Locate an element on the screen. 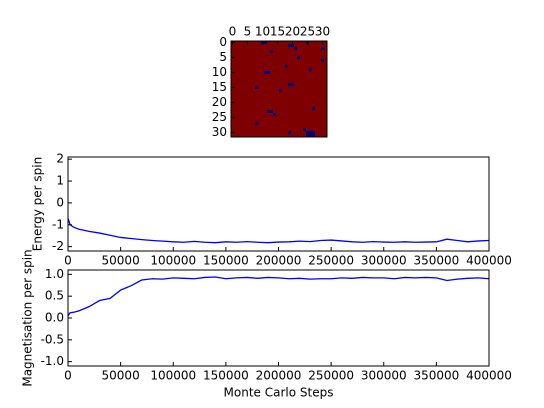 This screenshot has height=408, width=544. x-axis-label: Monte Carlo Steps is located at coordinates (279, 393).